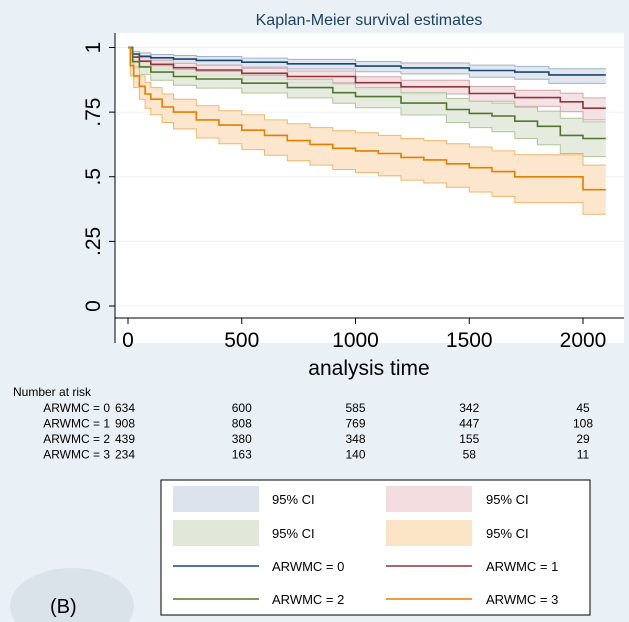 The height and width of the screenshot is (622, 629). Describe the element at coordinates (125, 408) in the screenshot. I see `risk-cell: 634` at that location.